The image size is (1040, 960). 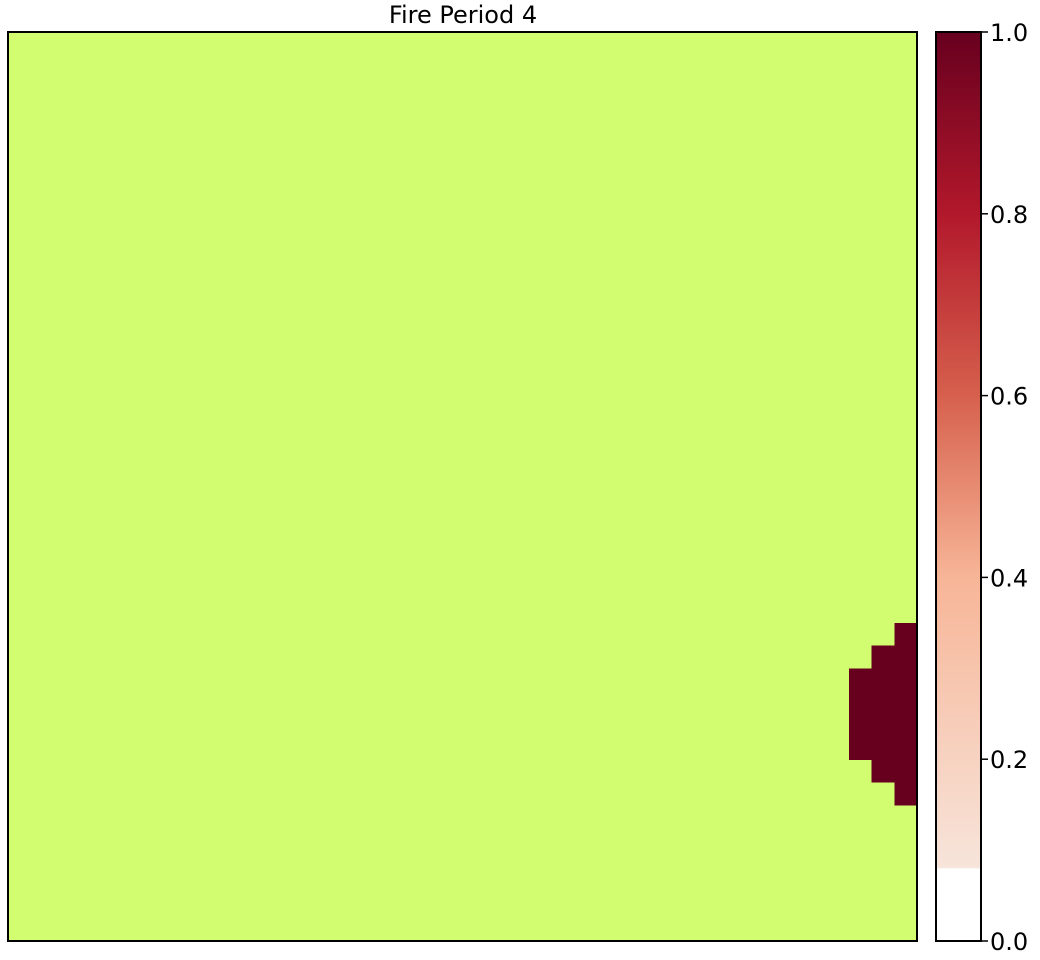 I want to click on colorbar-tick-label: 0.8, so click(x=1009, y=215).